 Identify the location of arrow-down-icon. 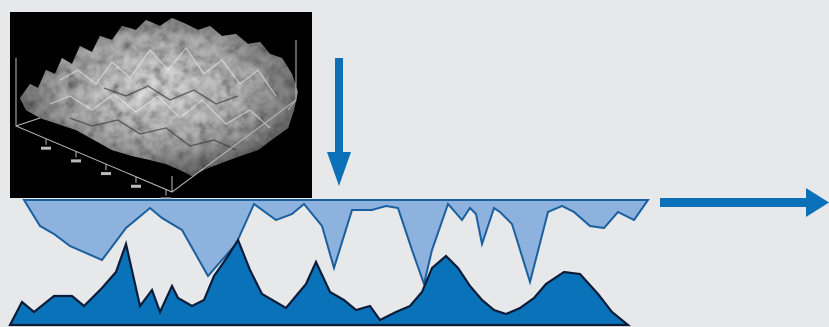
(339, 122).